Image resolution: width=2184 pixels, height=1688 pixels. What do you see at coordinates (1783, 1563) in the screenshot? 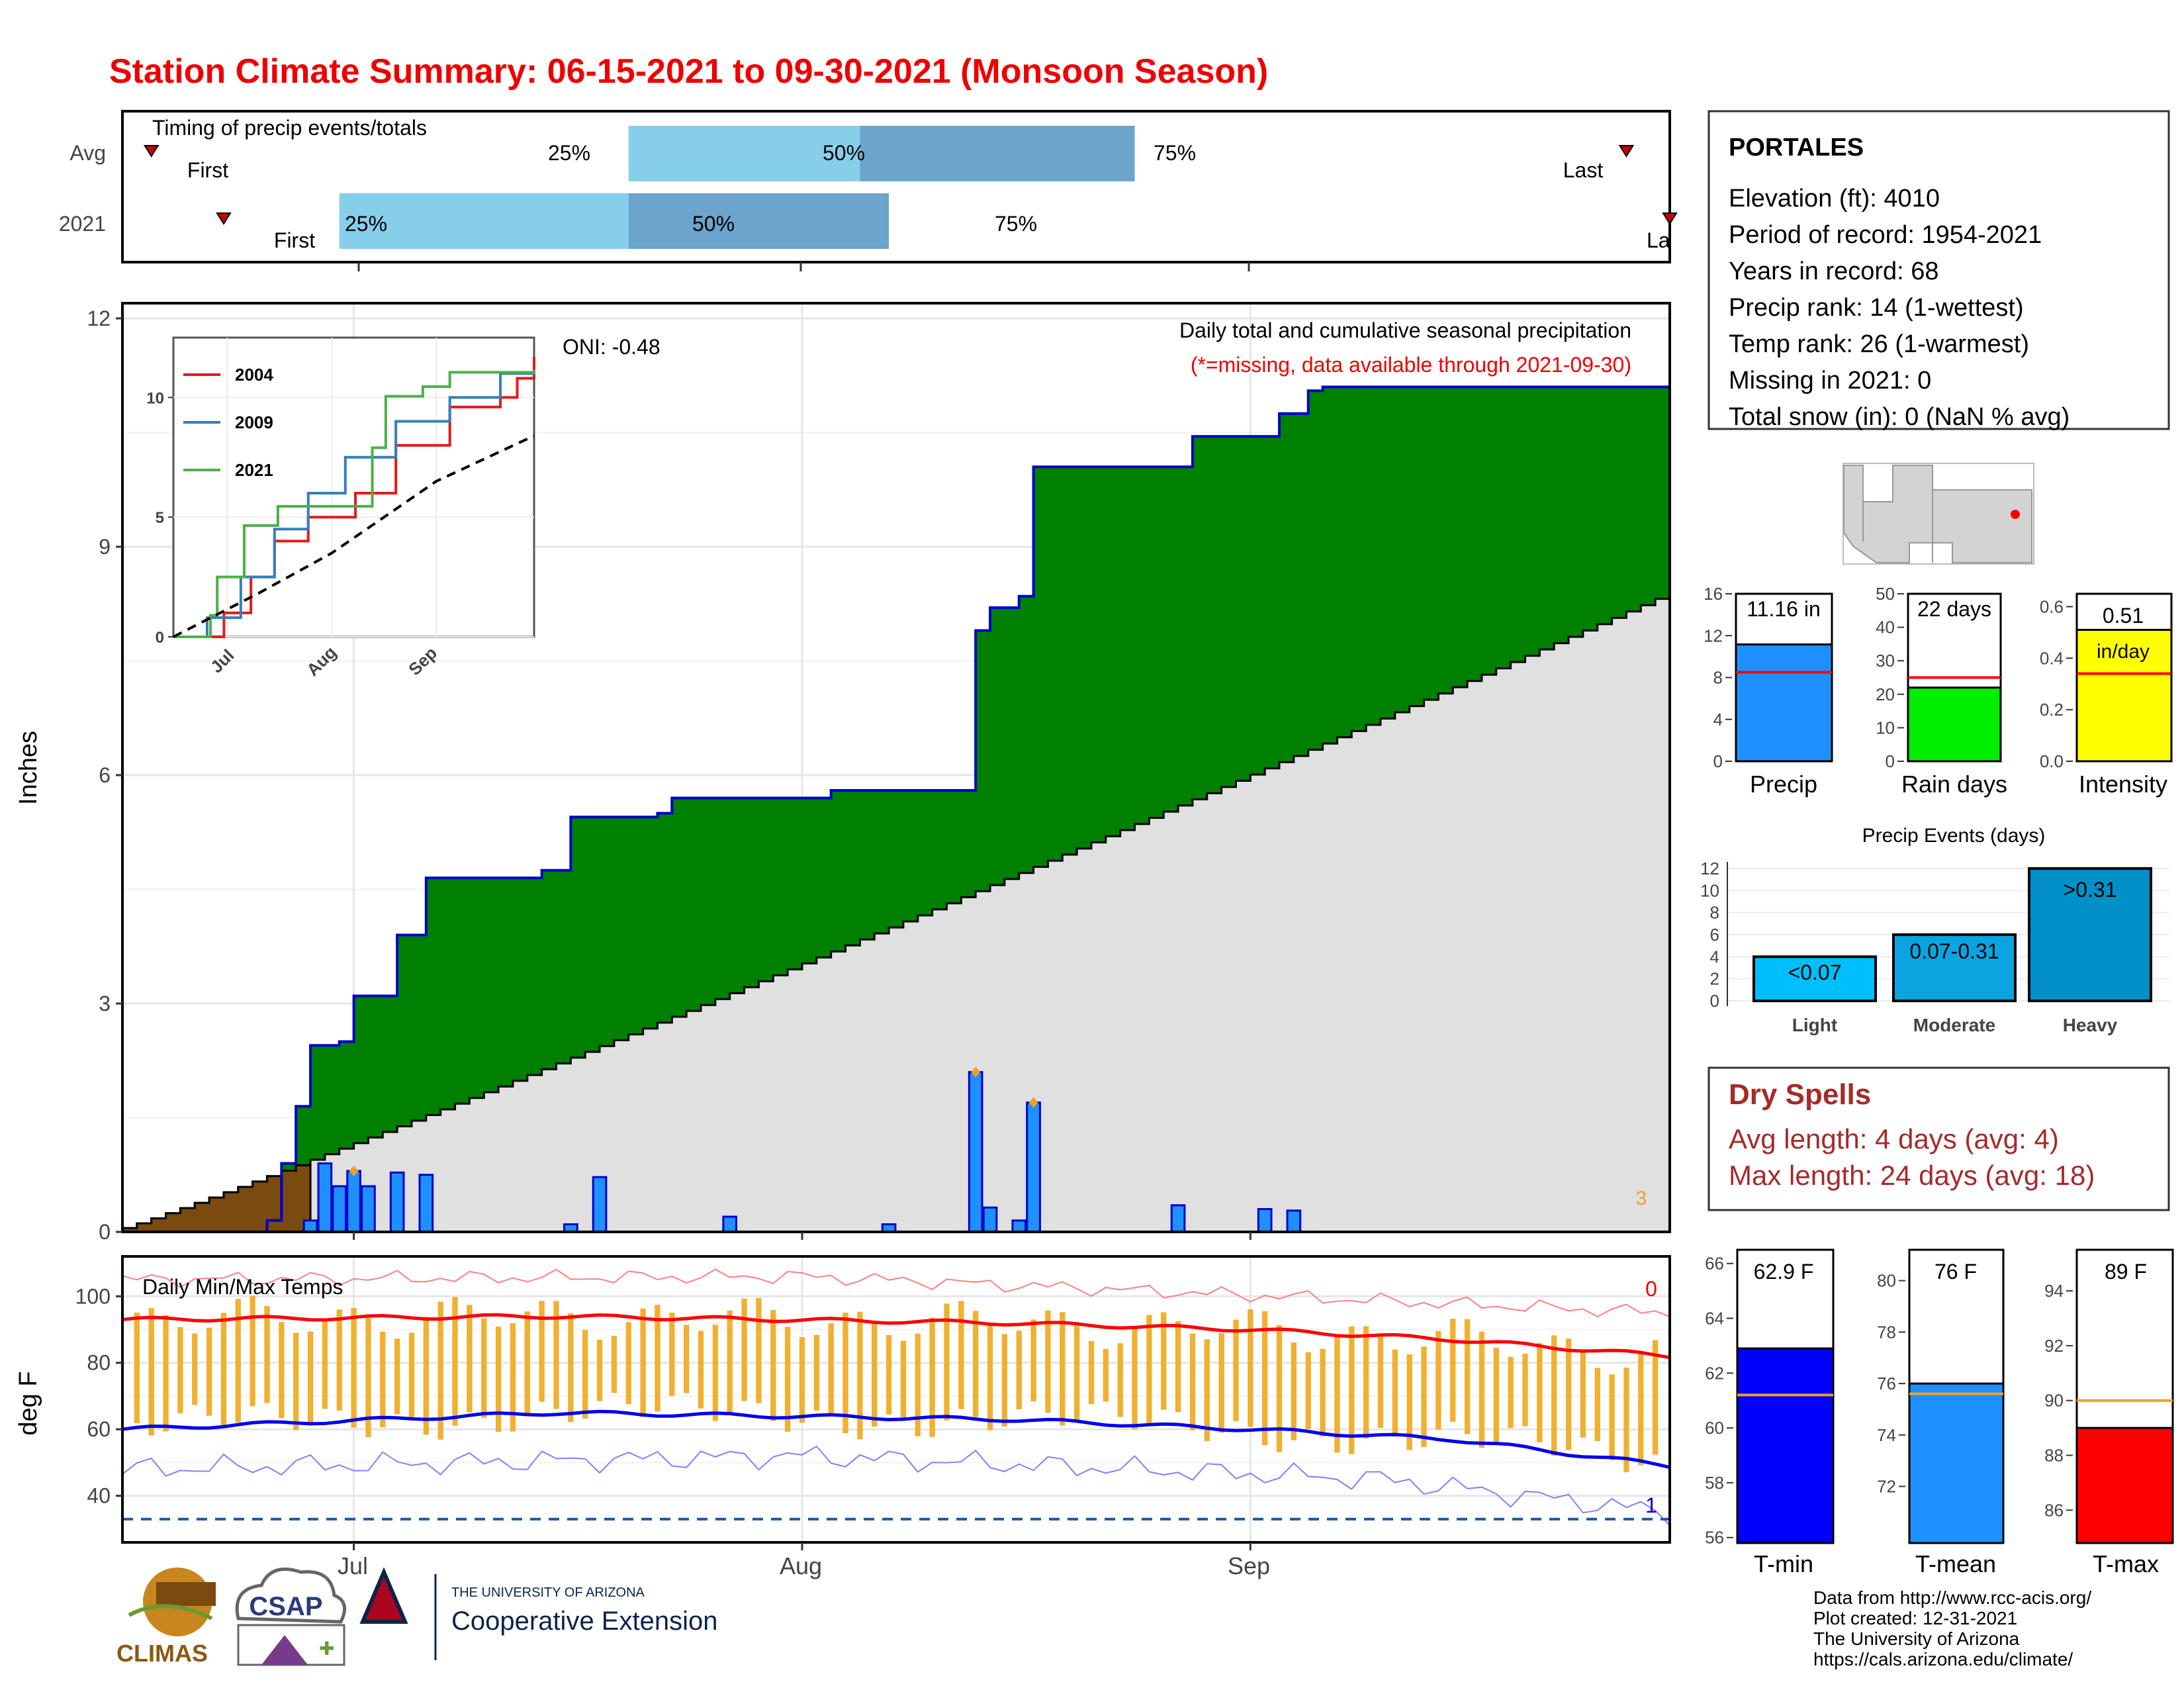
I see `tmin-bar-label: T-min` at bounding box center [1783, 1563].